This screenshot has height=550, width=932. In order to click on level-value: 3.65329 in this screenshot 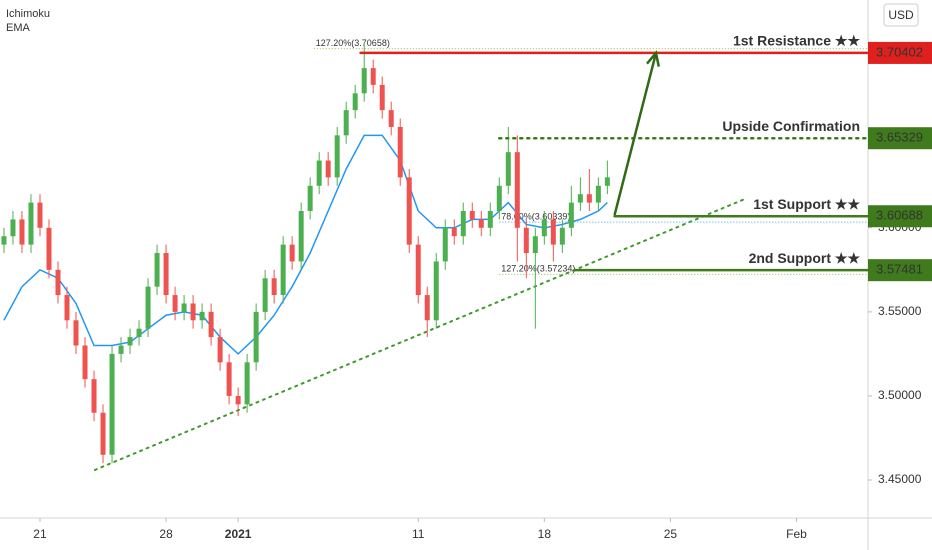, I will do `click(899, 137)`.